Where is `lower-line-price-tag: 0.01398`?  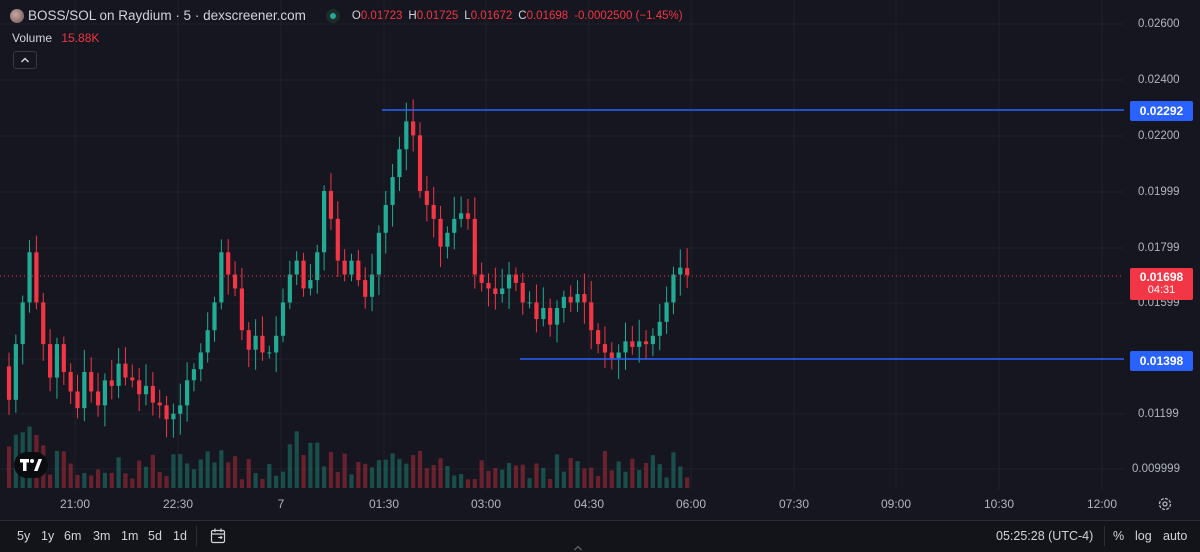
lower-line-price-tag: 0.01398 is located at coordinates (1161, 361).